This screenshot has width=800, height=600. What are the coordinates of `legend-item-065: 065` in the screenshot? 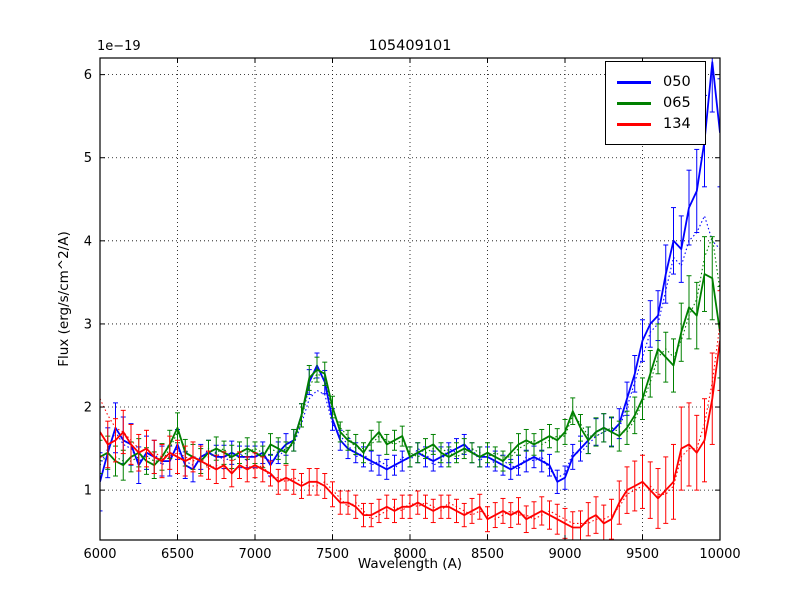 It's located at (654, 103).